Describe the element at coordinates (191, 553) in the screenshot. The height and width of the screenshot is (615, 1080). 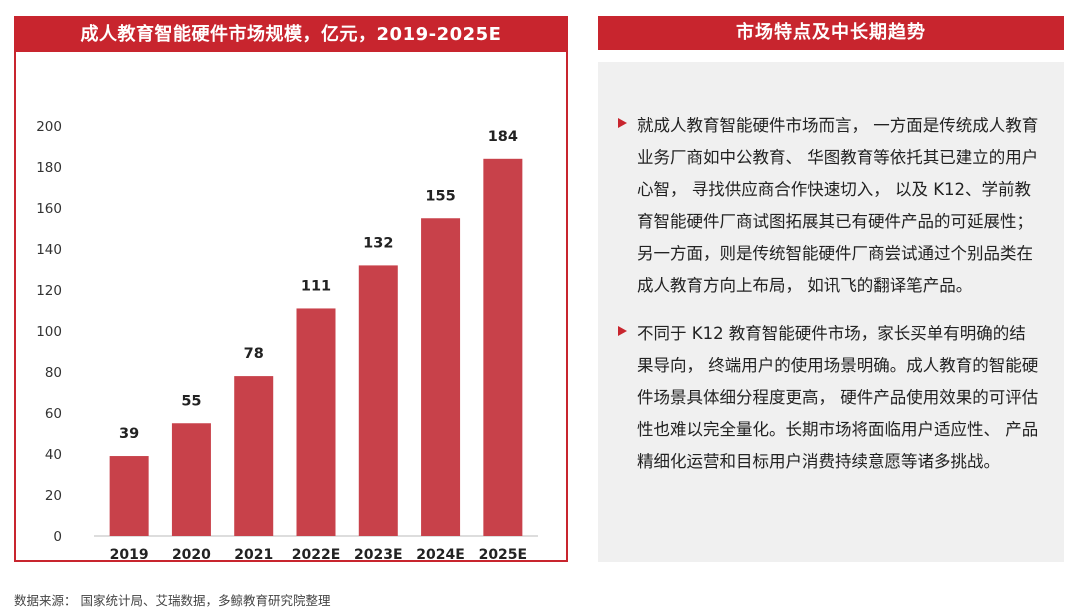
I see `x-tick-label-2020: 2020` at that location.